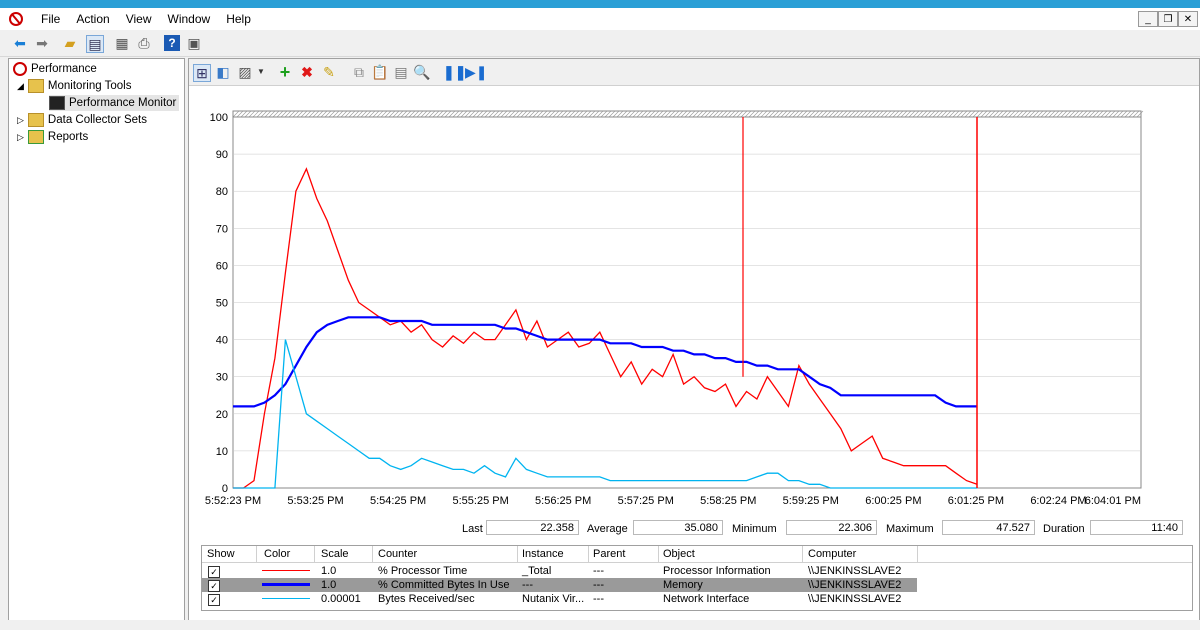 This screenshot has width=1200, height=630. What do you see at coordinates (444, 585) in the screenshot?
I see `counter-cell: % Committed Bytes In Use` at bounding box center [444, 585].